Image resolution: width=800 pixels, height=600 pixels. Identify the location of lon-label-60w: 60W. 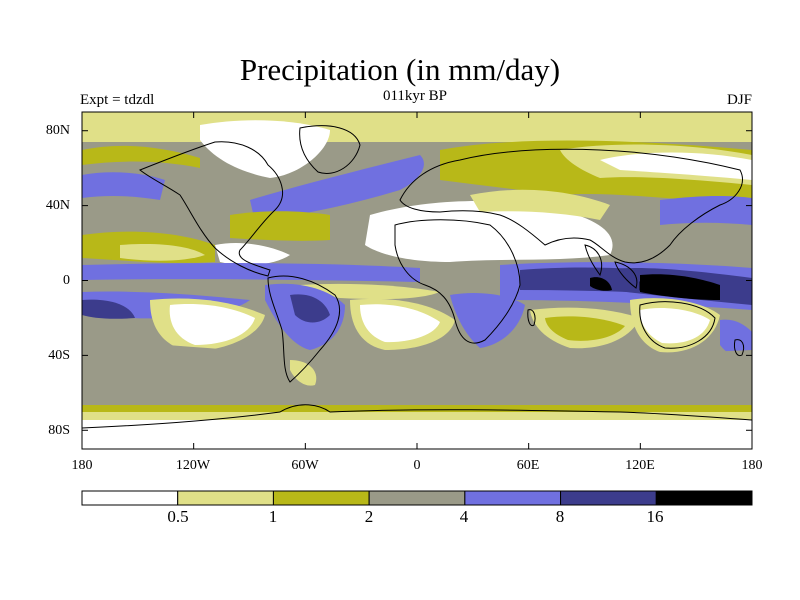
(305, 465).